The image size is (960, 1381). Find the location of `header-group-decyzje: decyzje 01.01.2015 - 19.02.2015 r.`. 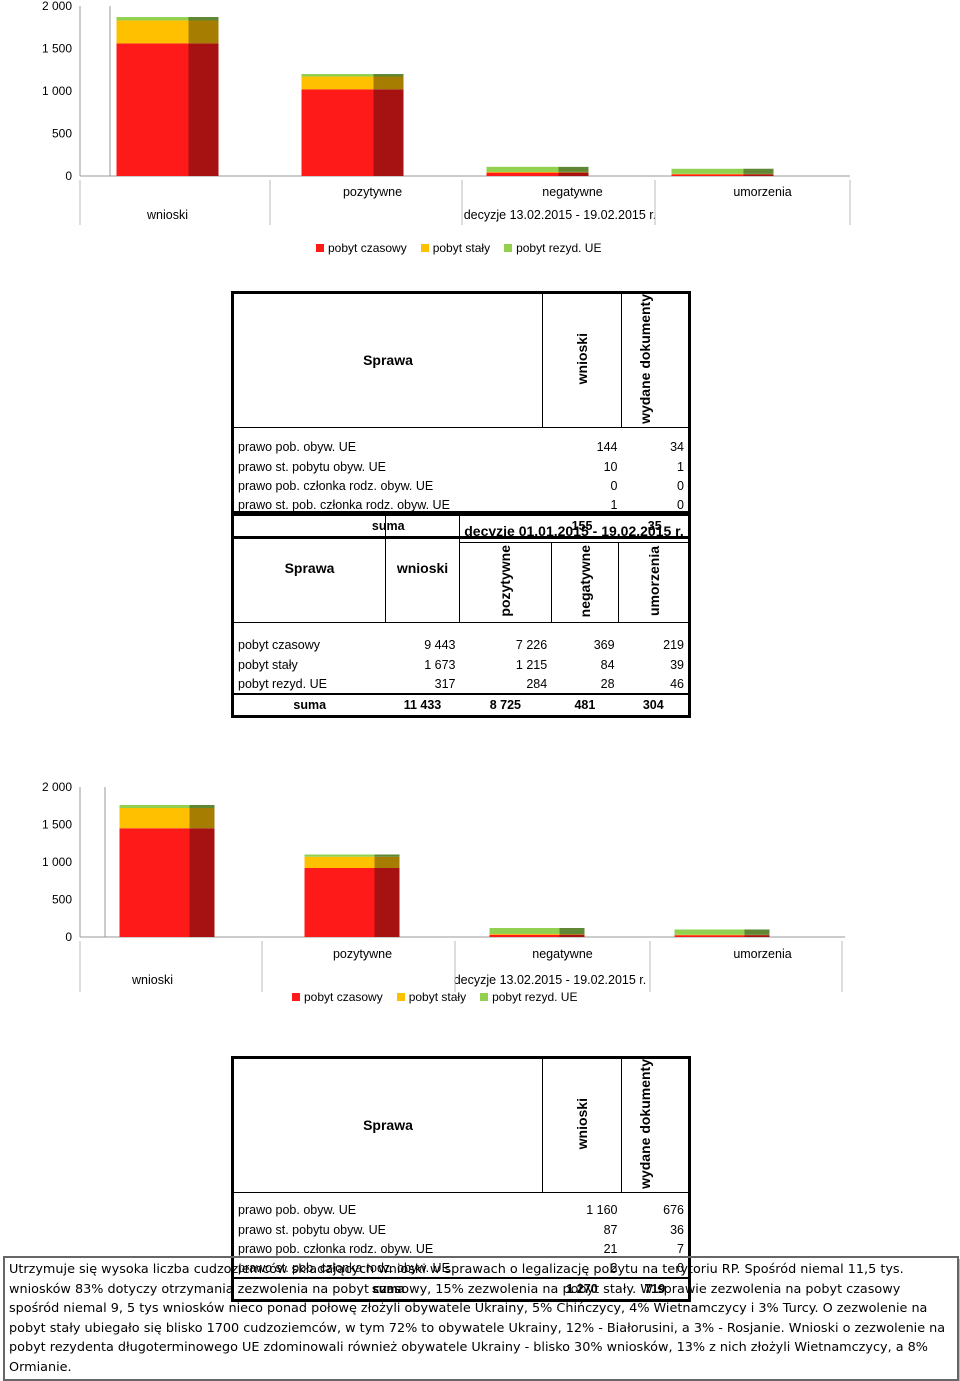

header-group-decyzje: decyzje 01.01.2015 - 19.02.2015 r. is located at coordinates (575, 528).